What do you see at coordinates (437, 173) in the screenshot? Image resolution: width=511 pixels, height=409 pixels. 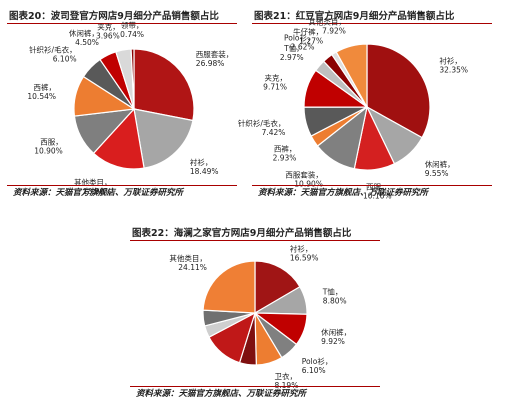 I see `slice-value-label: 9.55%` at bounding box center [437, 173].